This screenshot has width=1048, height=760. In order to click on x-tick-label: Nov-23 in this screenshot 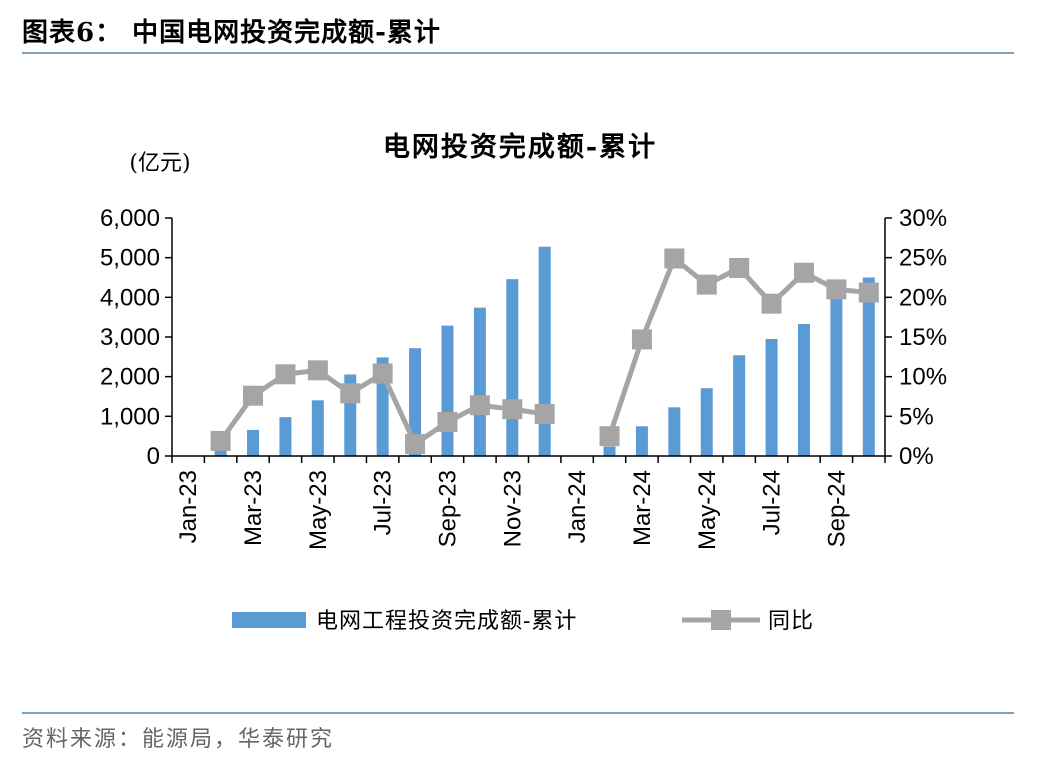, I will do `click(512, 508)`.